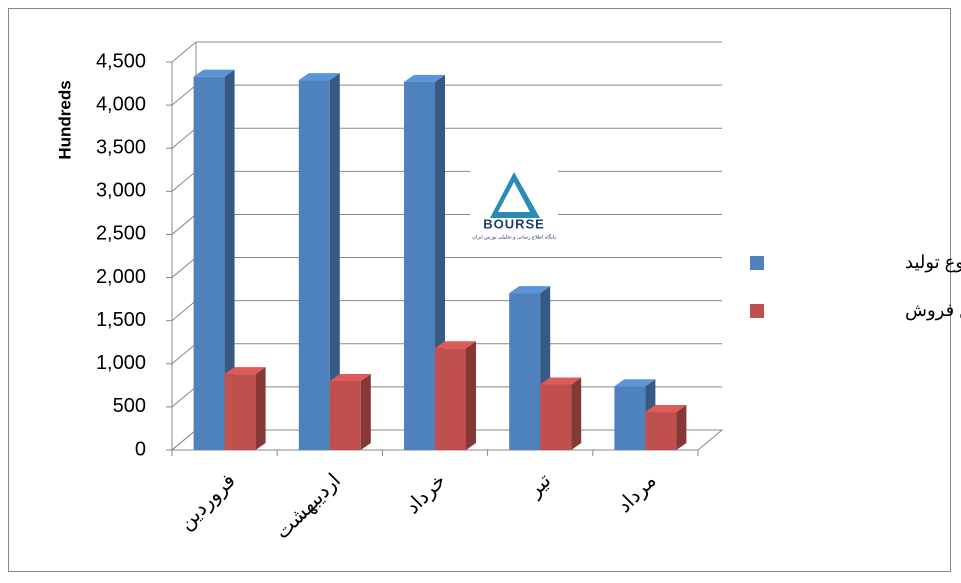  Describe the element at coordinates (140, 449) in the screenshot. I see `y-tick-label: 0` at that location.